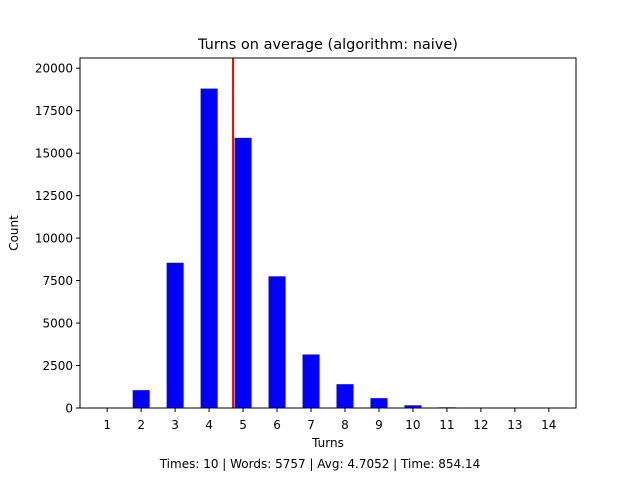 Image resolution: width=640 pixels, height=480 pixels. Describe the element at coordinates (107, 425) in the screenshot. I see `x-tick-label: 1` at that location.